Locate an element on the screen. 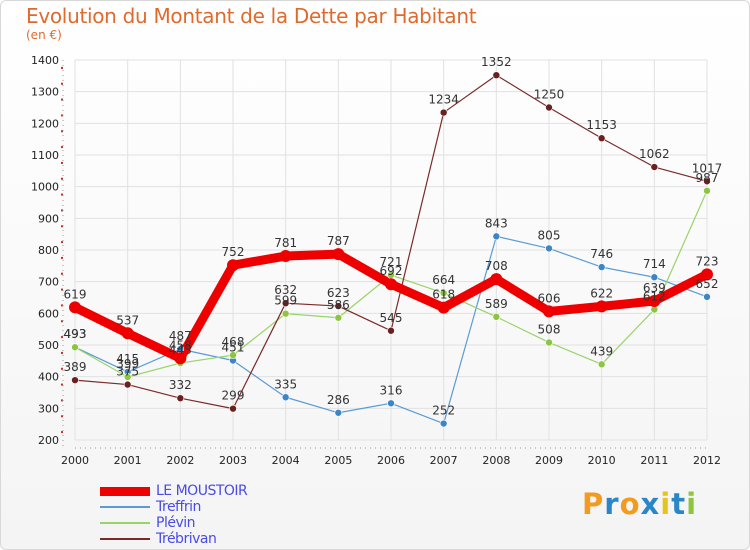 The height and width of the screenshot is (550, 750). data-label: 493 is located at coordinates (75, 334).